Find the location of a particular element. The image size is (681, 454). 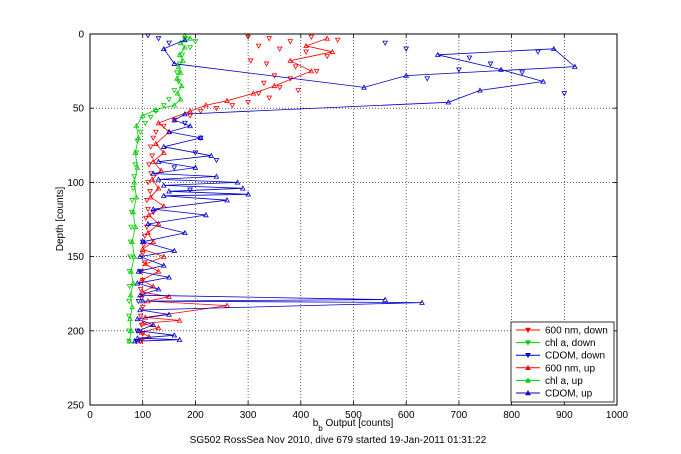

x-tick-label: 800 is located at coordinates (511, 415).